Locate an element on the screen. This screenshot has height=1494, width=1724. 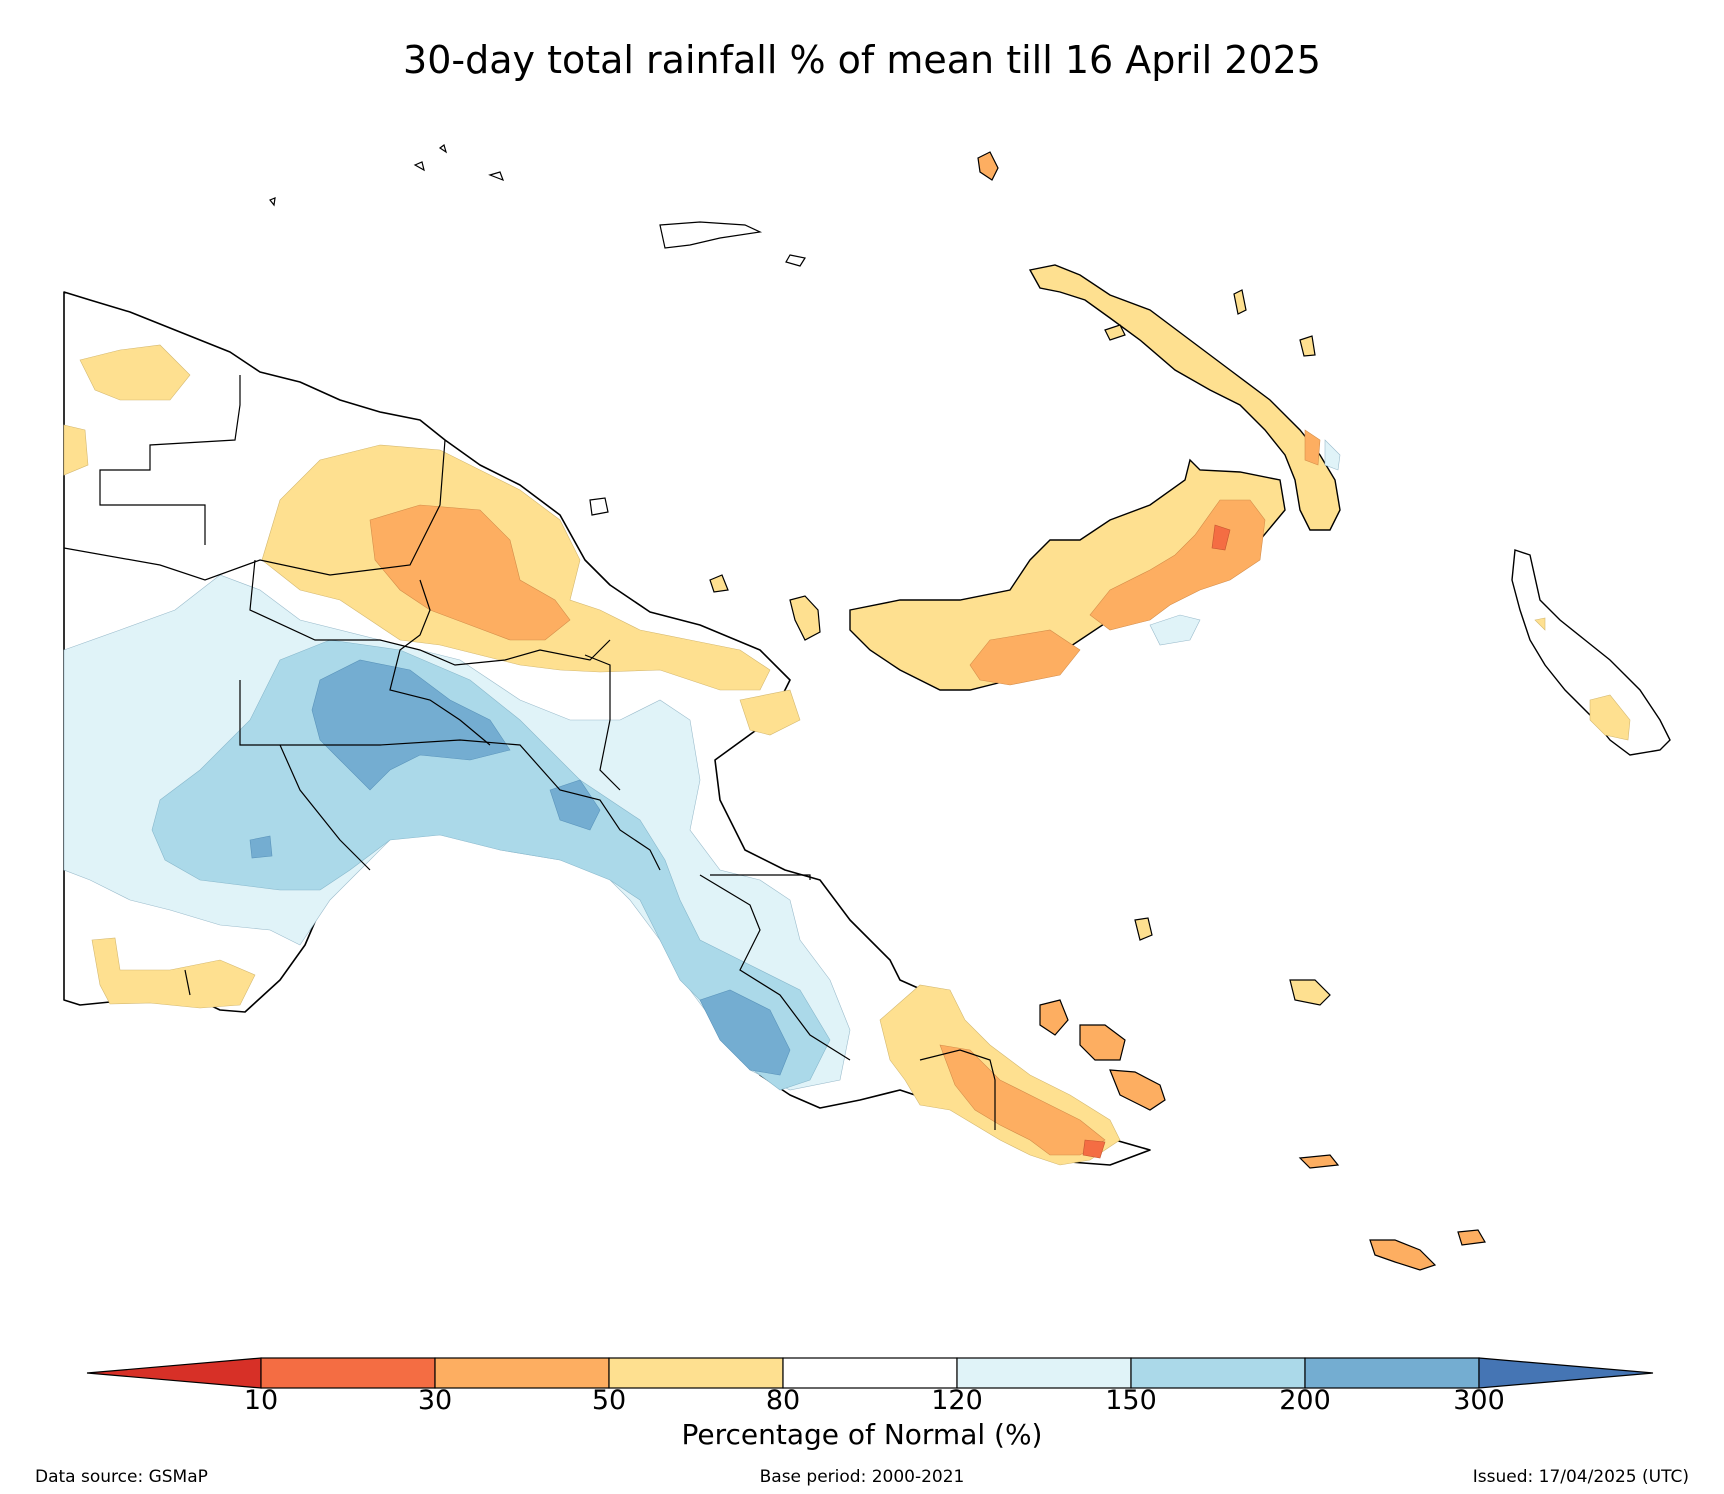
dry-area-50-80-west is located at coordinates (127, 410).